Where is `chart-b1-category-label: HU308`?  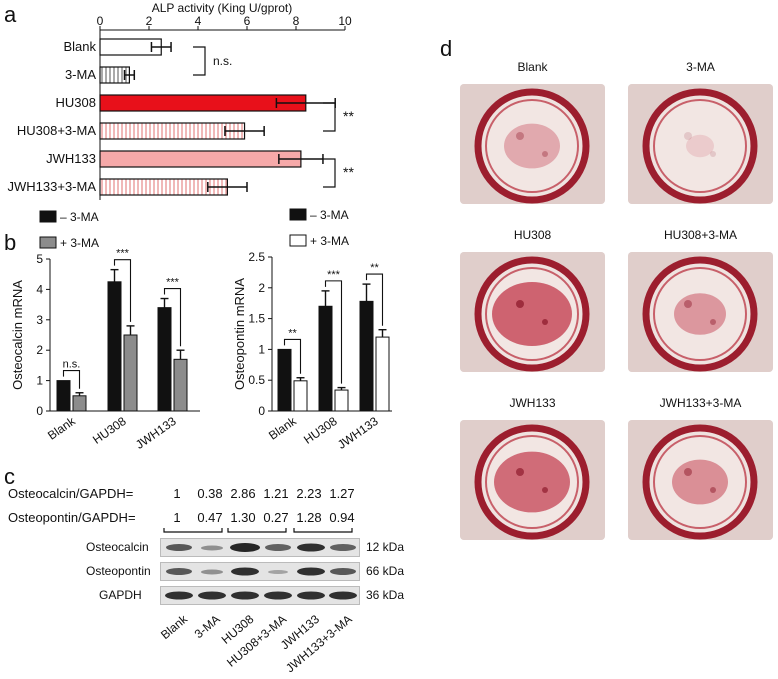 chart-b1-category-label: HU308 is located at coordinates (109, 430).